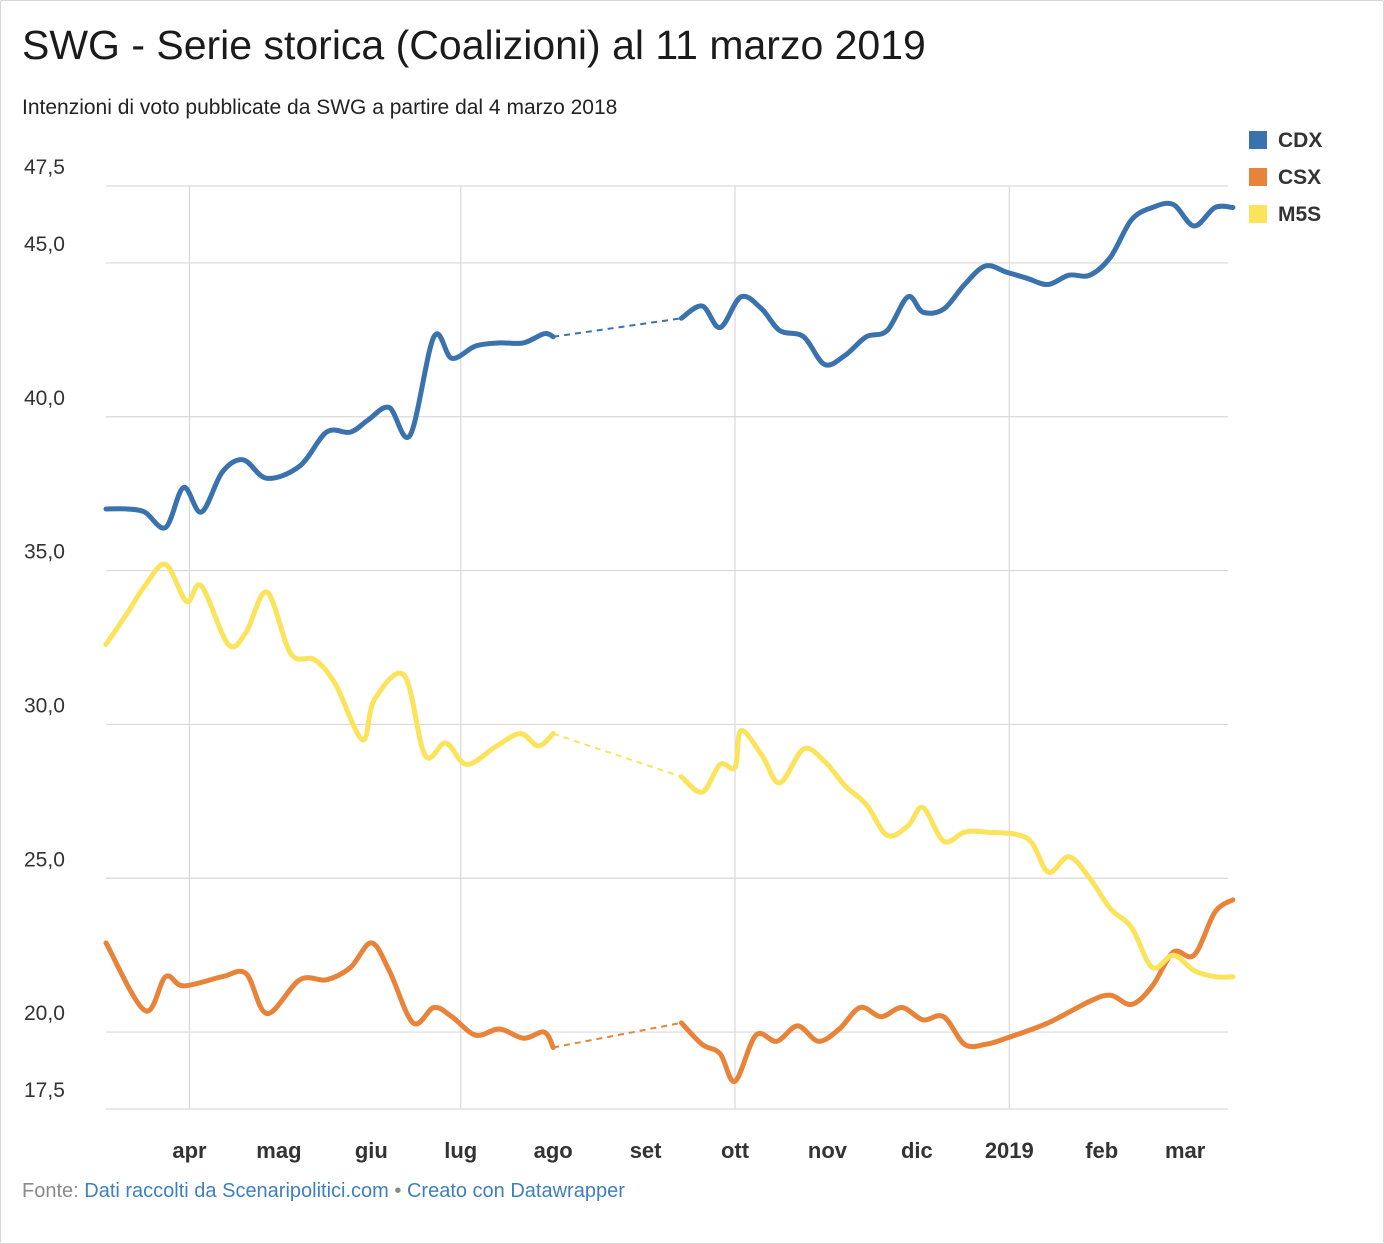 This screenshot has width=1384, height=1244. I want to click on y-tick-label: 35,0, so click(44, 552).